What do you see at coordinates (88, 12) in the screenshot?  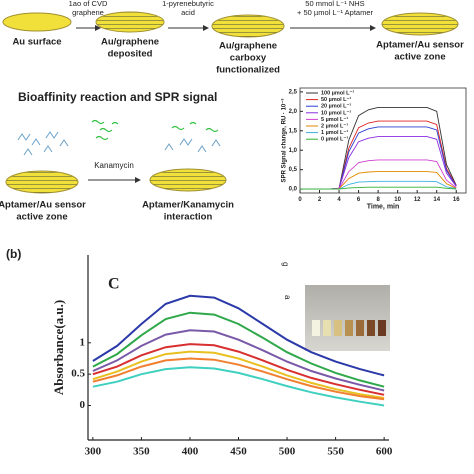 I see `arrow-label: graphene` at bounding box center [88, 12].